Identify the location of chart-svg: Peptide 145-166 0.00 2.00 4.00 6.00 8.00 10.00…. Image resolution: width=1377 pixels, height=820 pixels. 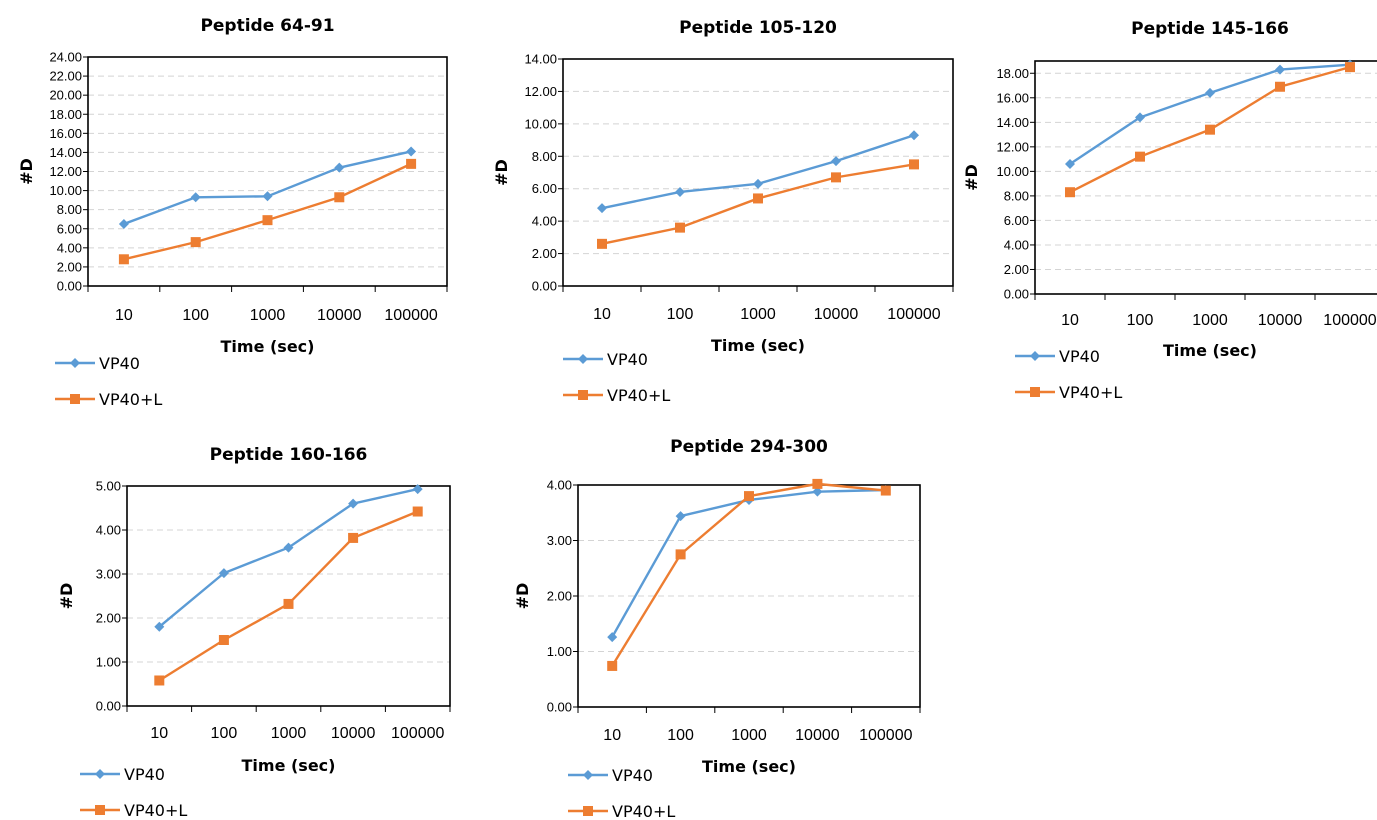
(1169, 210).